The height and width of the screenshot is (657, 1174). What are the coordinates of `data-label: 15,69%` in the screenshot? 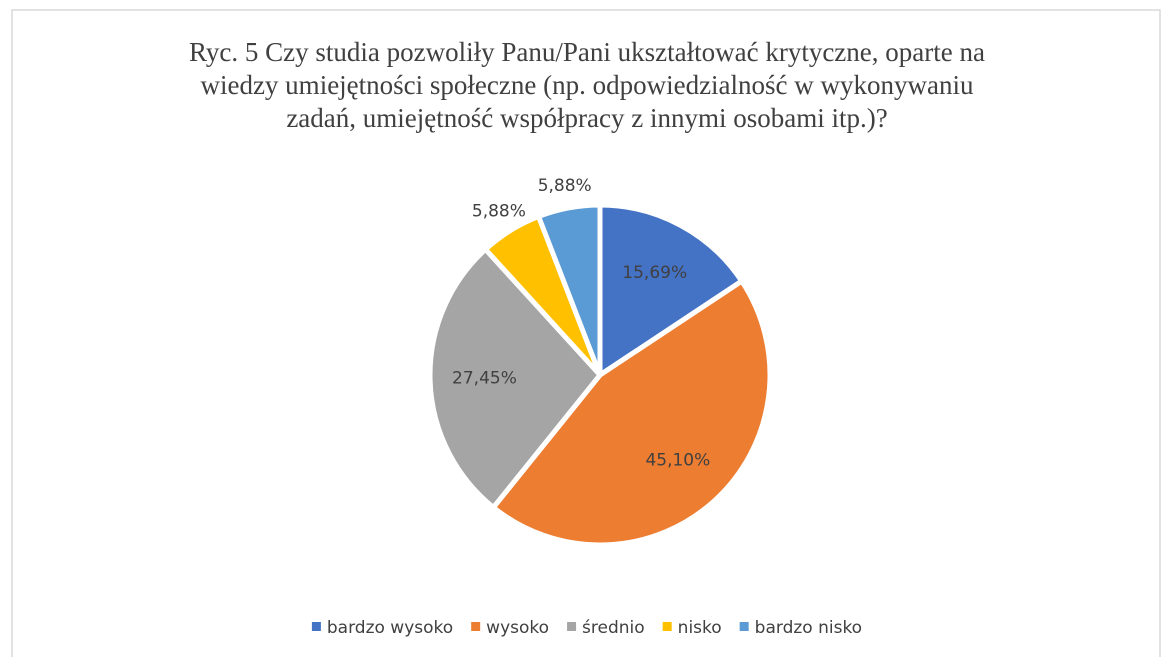 It's located at (654, 273).